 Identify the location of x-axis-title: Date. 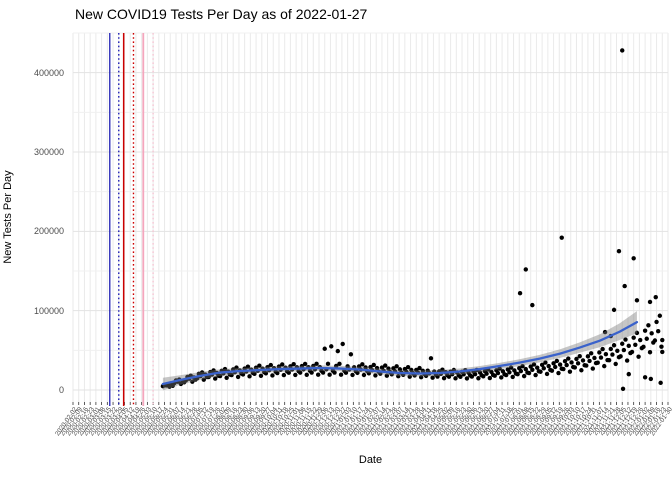
(370, 460).